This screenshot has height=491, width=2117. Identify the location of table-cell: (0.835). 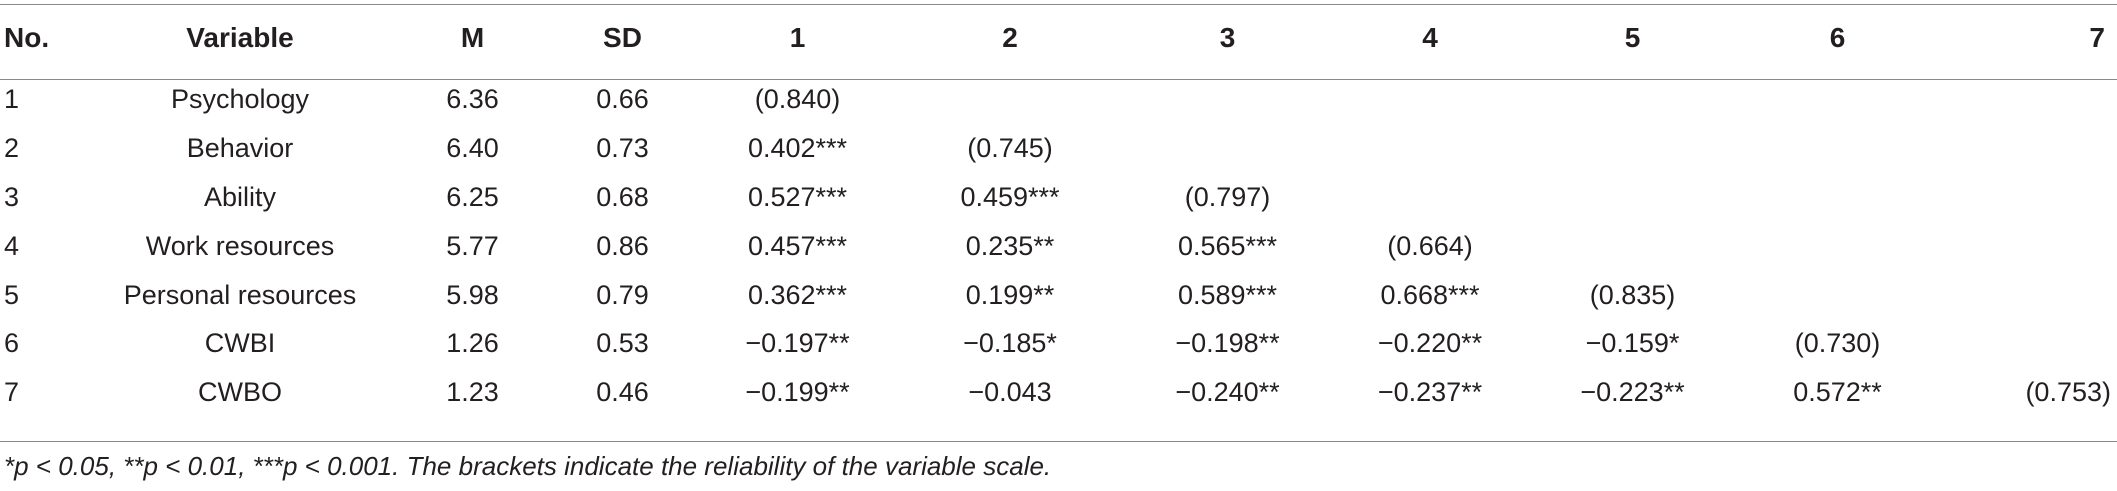
(1632, 294).